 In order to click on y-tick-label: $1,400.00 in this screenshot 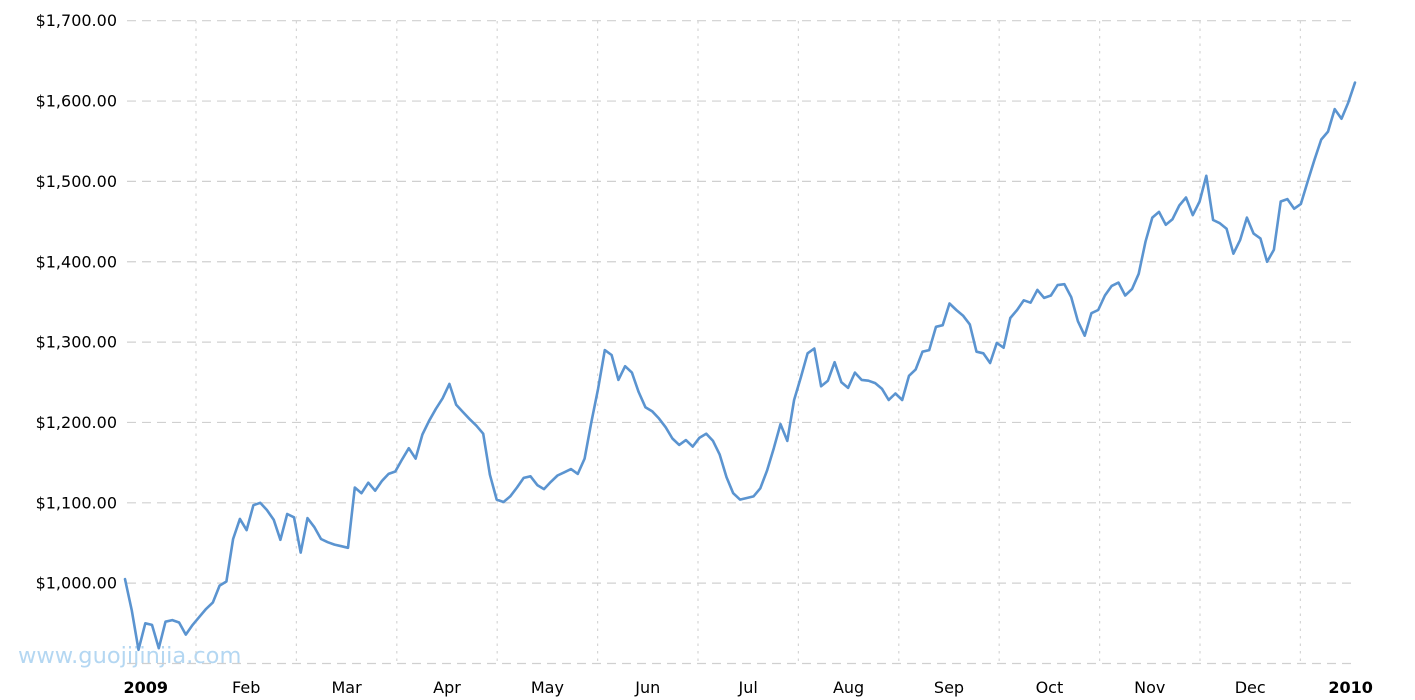, I will do `click(76, 261)`.